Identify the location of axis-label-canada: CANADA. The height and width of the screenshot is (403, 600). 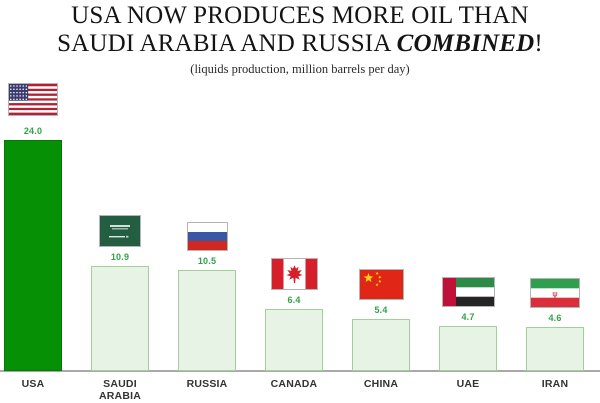
(294, 384).